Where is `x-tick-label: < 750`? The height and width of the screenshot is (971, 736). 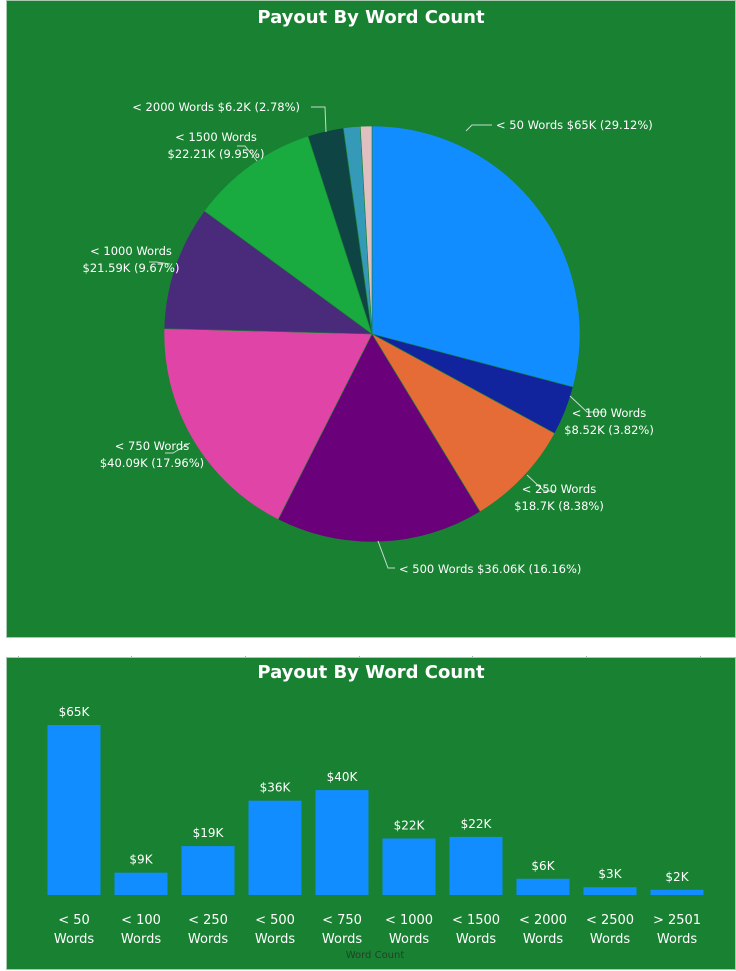 x-tick-label: < 750 is located at coordinates (342, 920).